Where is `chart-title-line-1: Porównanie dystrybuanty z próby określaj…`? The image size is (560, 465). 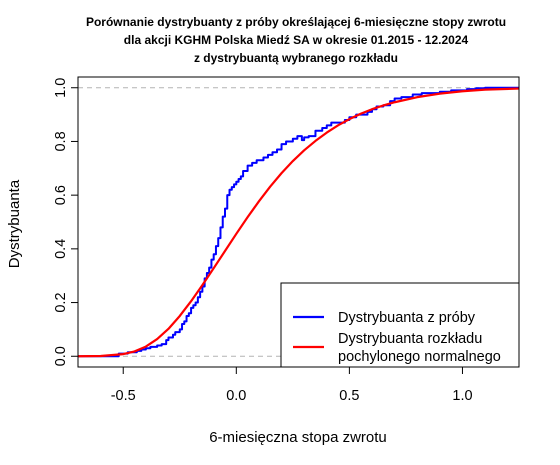 chart-title-line-1: Porównanie dystrybuanty z próby określaj… is located at coordinates (296, 22).